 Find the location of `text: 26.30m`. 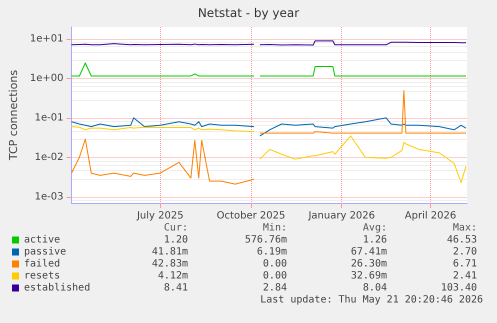

text: 26.30m is located at coordinates (368, 264).